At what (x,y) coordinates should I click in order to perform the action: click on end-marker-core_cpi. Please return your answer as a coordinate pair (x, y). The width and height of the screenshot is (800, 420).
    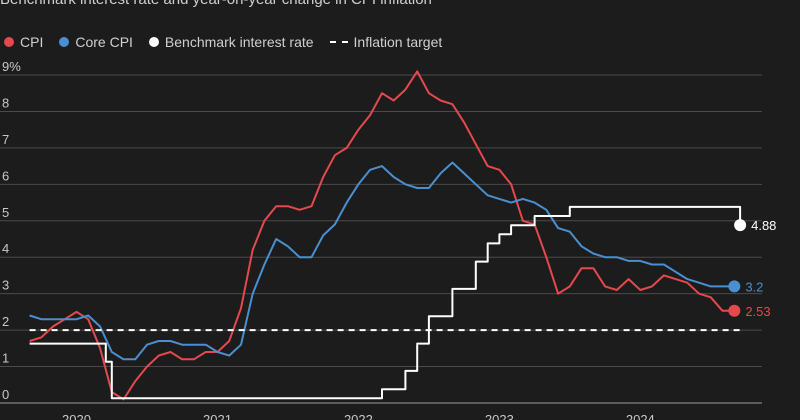
    Looking at the image, I should click on (734, 286).